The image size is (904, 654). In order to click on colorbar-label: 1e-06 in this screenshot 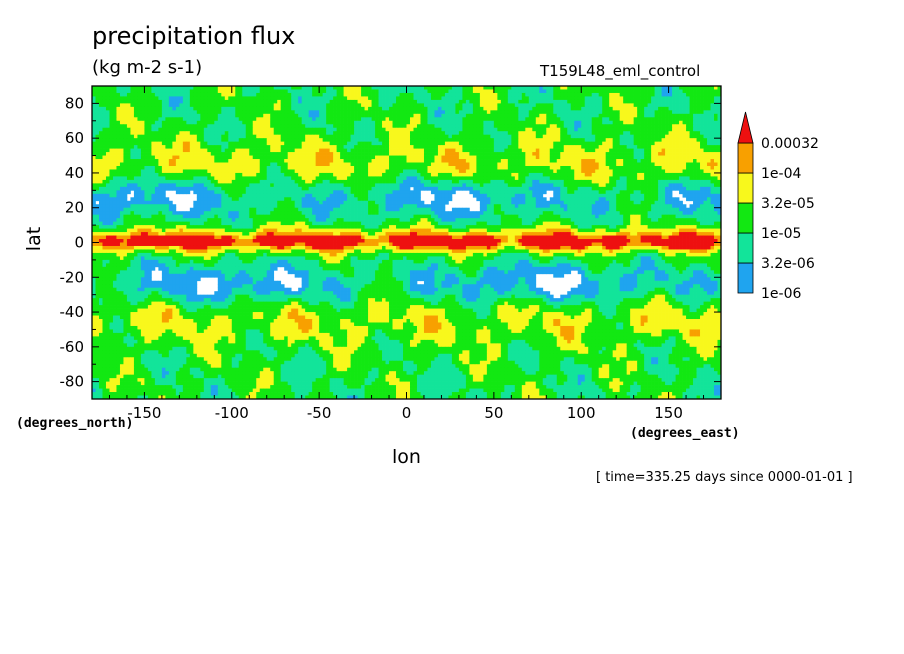, I will do `click(781, 294)`.